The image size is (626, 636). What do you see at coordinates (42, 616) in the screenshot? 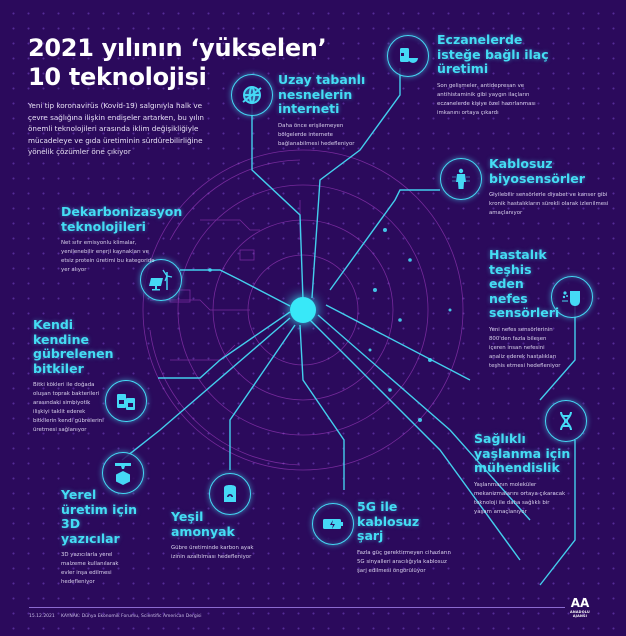
I see `footer-date: 15.12.2021` at bounding box center [42, 616].